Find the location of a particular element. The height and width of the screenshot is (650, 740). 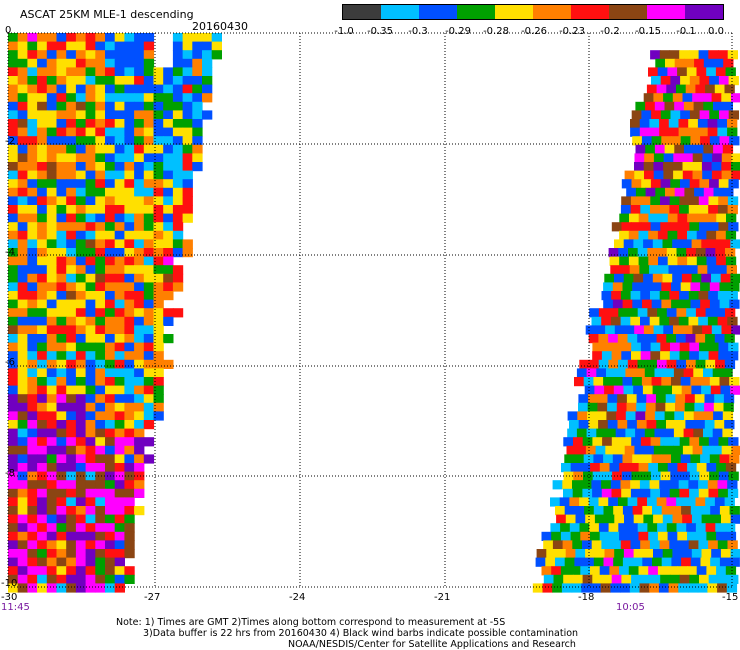

colorbar-label: -0.15 is located at coordinates (648, 31).